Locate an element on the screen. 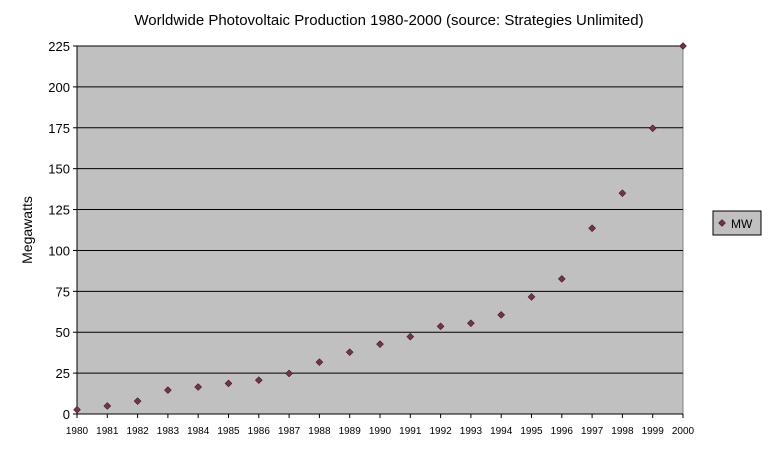 This screenshot has height=450, width=777. x-tick-label: 1992 is located at coordinates (440, 431).